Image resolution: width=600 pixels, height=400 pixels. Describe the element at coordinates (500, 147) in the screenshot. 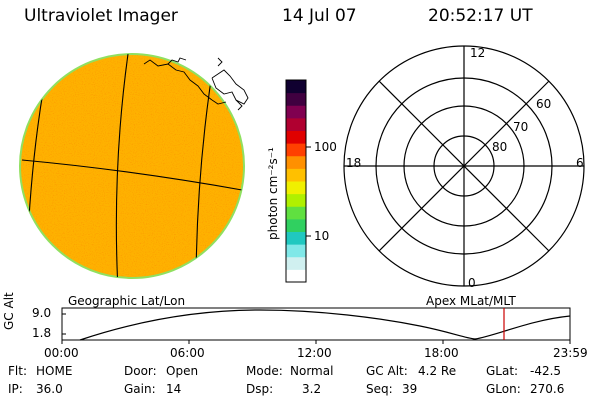

I see `mlat-label-80: 80` at that location.